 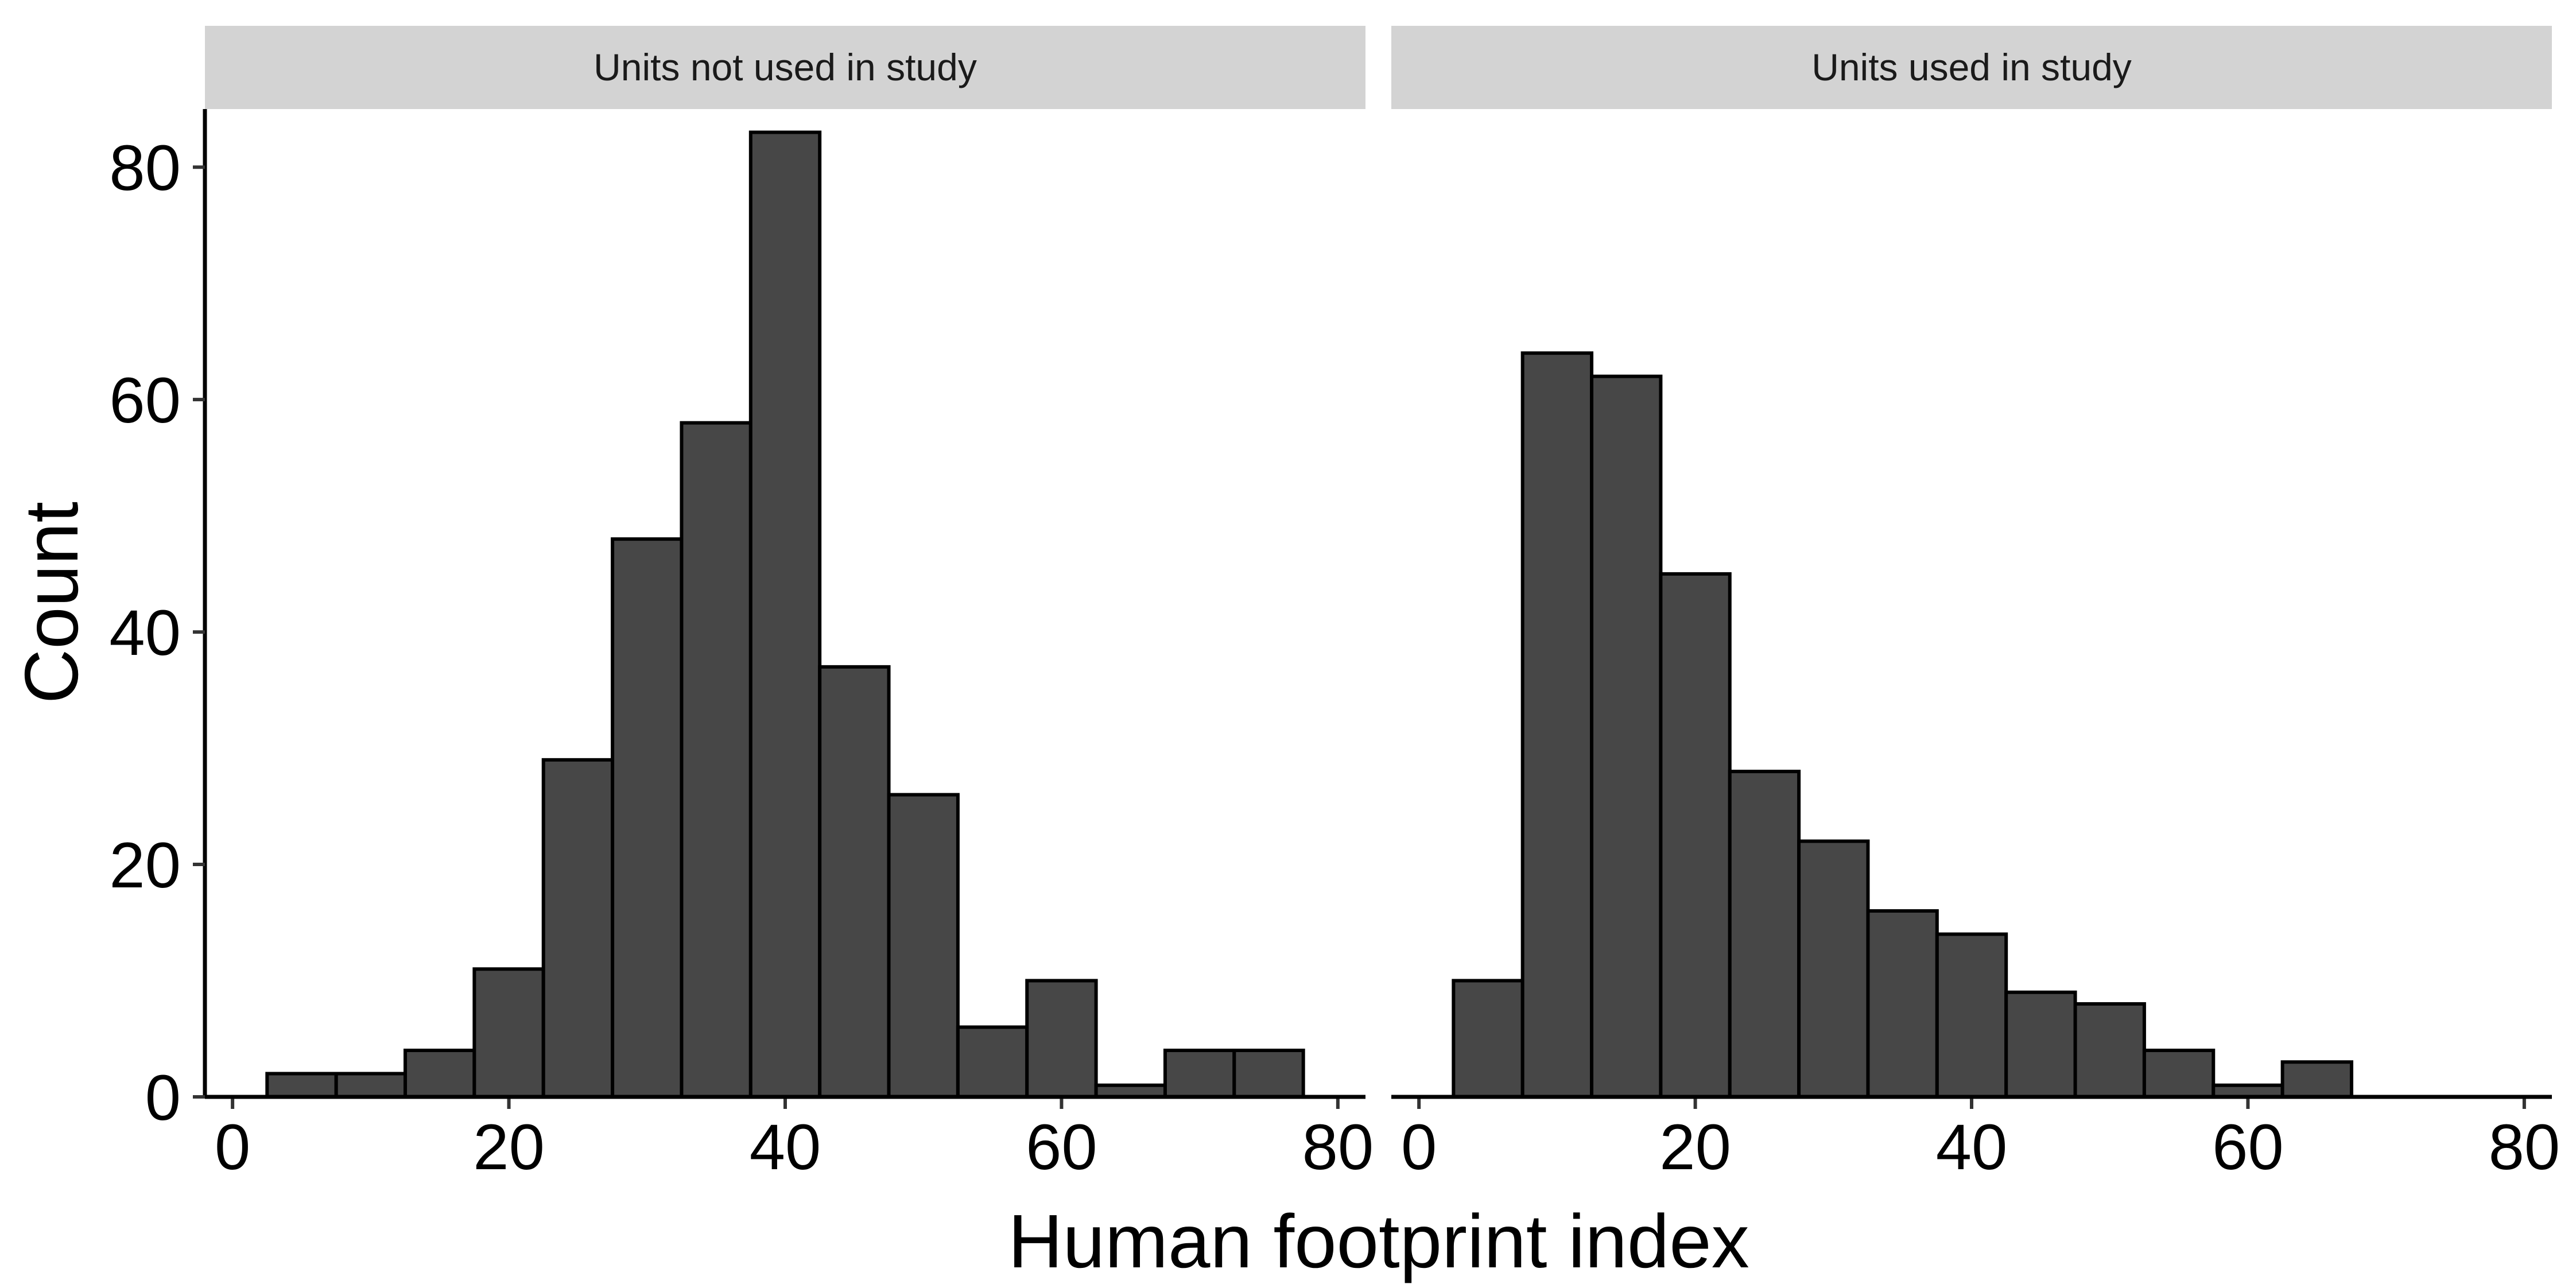 I want to click on facet-strip-label: Units used in study, so click(x=1971, y=67).